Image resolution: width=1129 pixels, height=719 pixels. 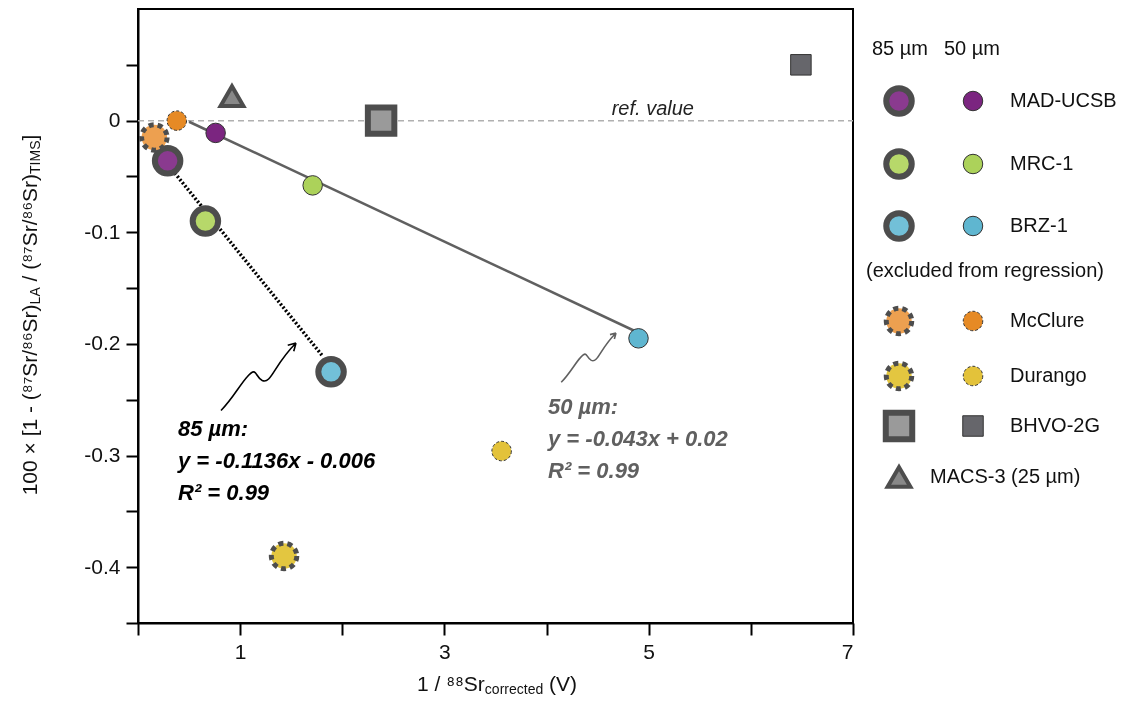 I want to click on y-tick-label: -0.1, so click(x=102, y=231).